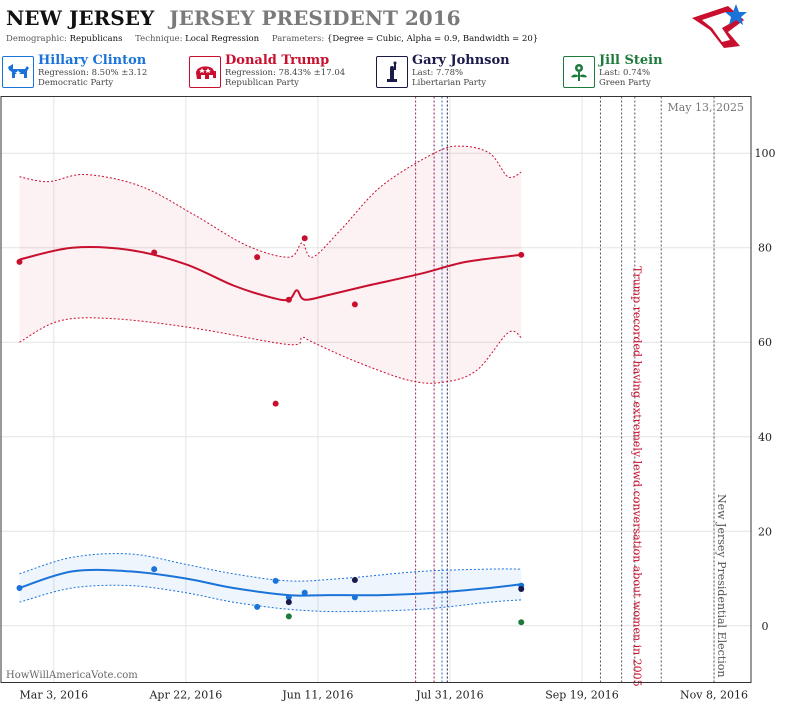 This screenshot has height=704, width=789. Describe the element at coordinates (449, 83) in the screenshot. I see `johnson-party: Libertarian Party` at that location.